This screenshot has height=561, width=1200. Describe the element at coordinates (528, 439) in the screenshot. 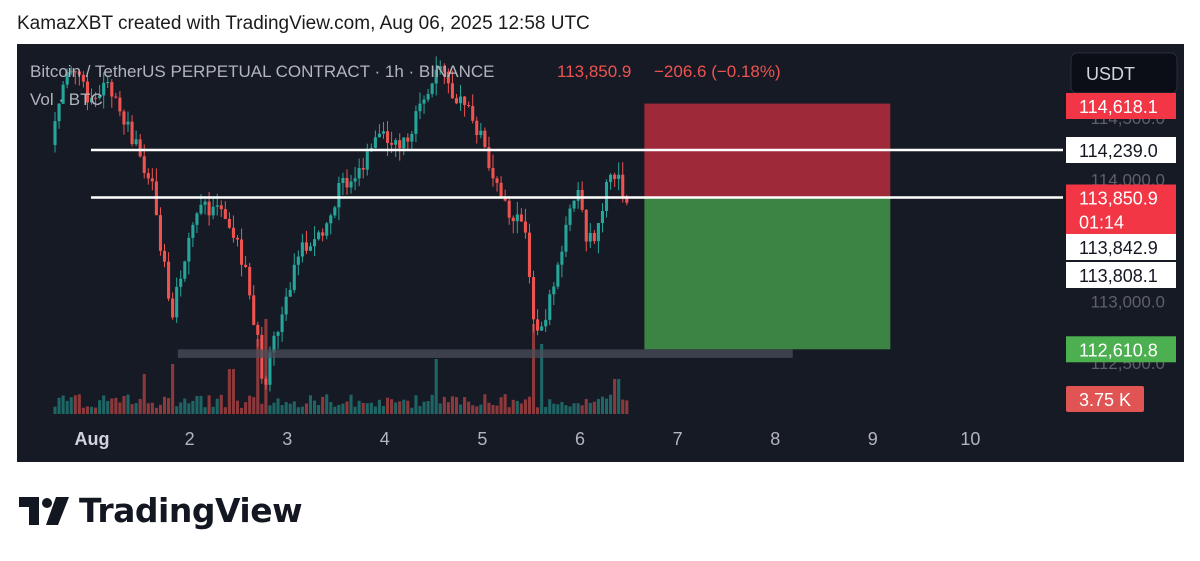

I see `time-axis: Aug 2 3 4 5 6 7 8 9 10` at that location.